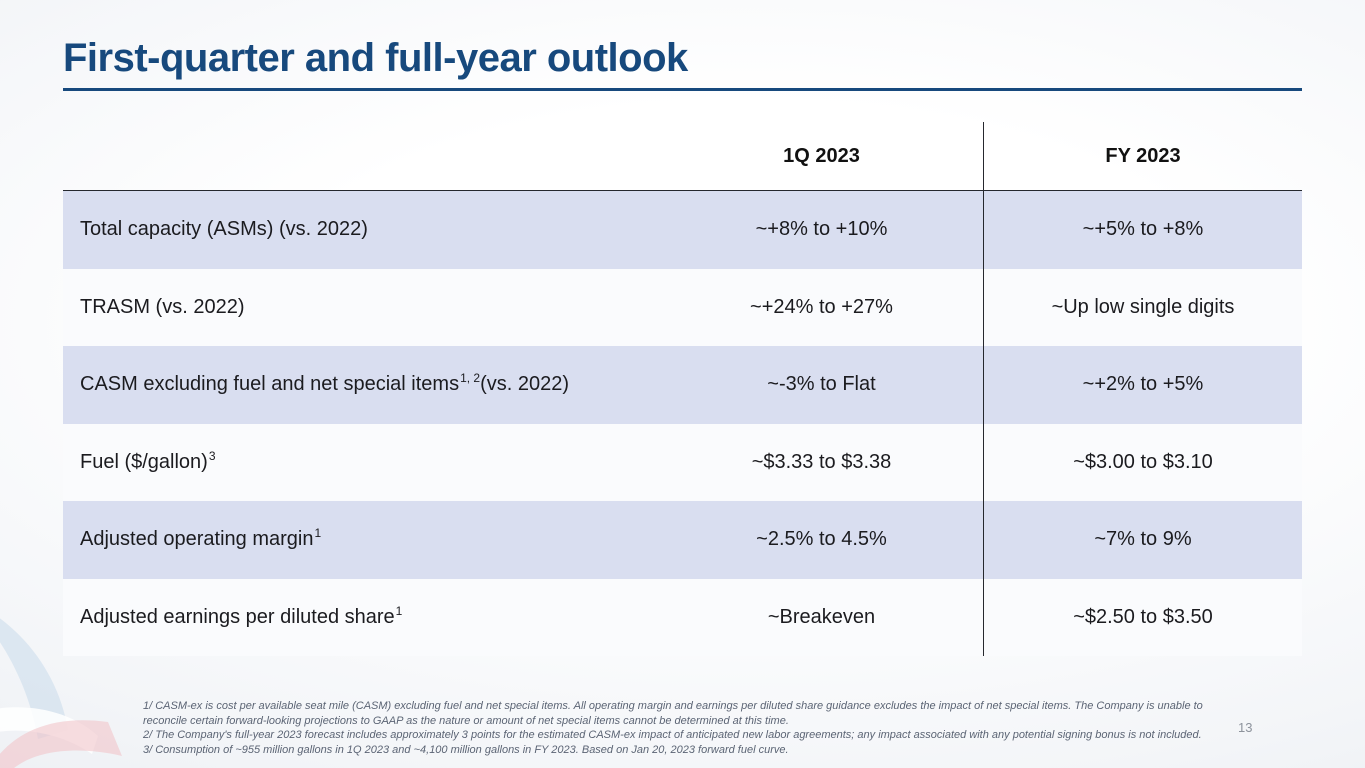 The height and width of the screenshot is (768, 1365). What do you see at coordinates (1142, 230) in the screenshot?
I see `fy-value: ~+5% to +8%` at bounding box center [1142, 230].